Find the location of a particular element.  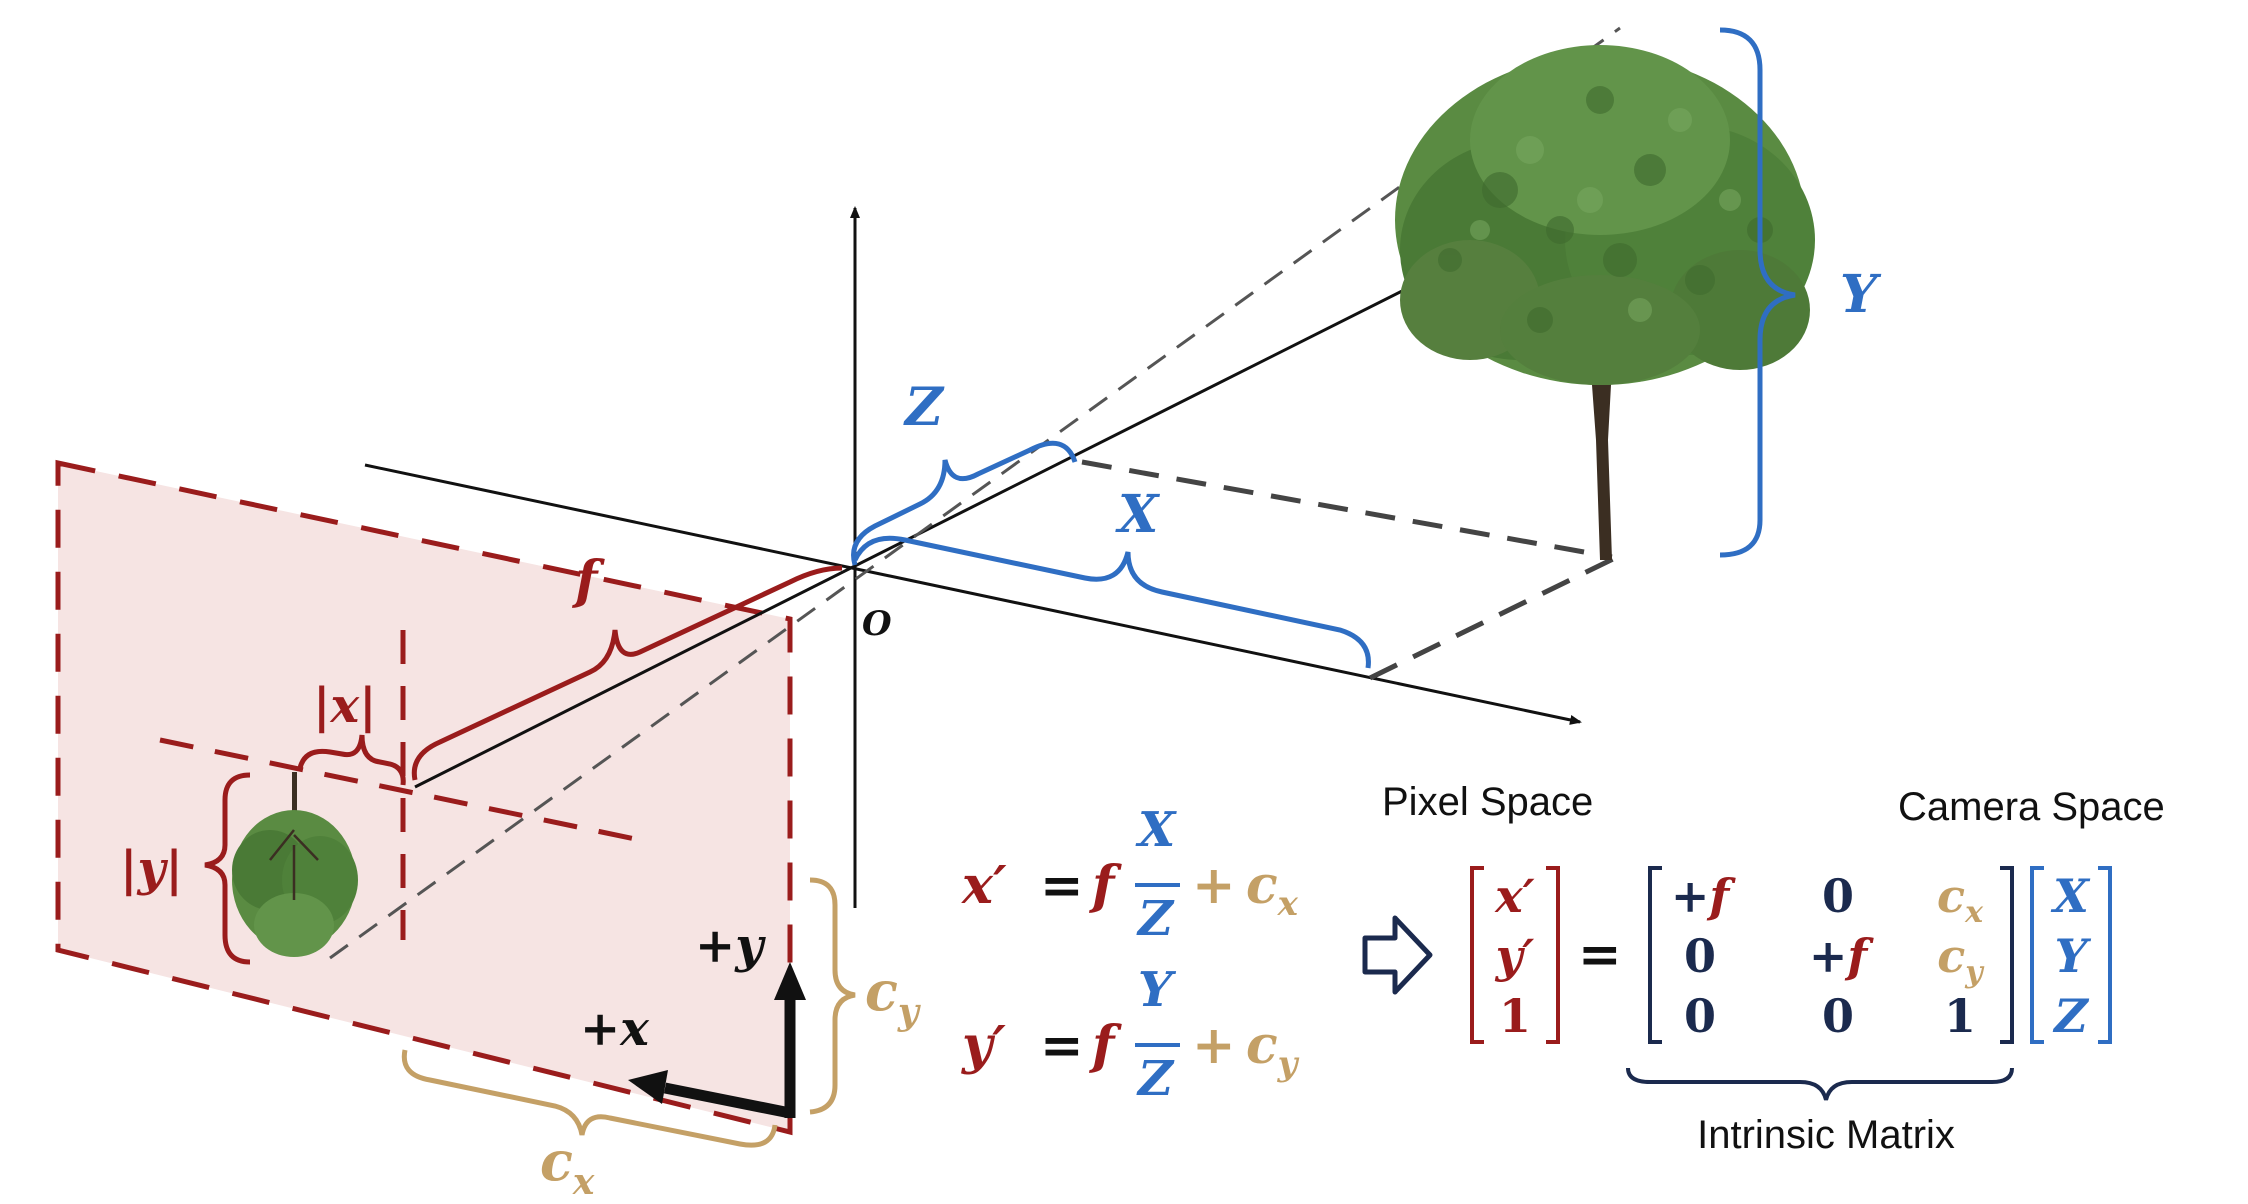

cy-label: cy is located at coordinates (893, 996).